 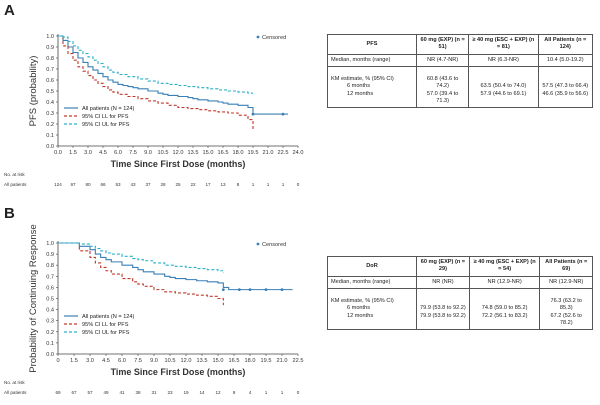 I want to click on row-sublabel: 12 months, so click(x=360, y=93).